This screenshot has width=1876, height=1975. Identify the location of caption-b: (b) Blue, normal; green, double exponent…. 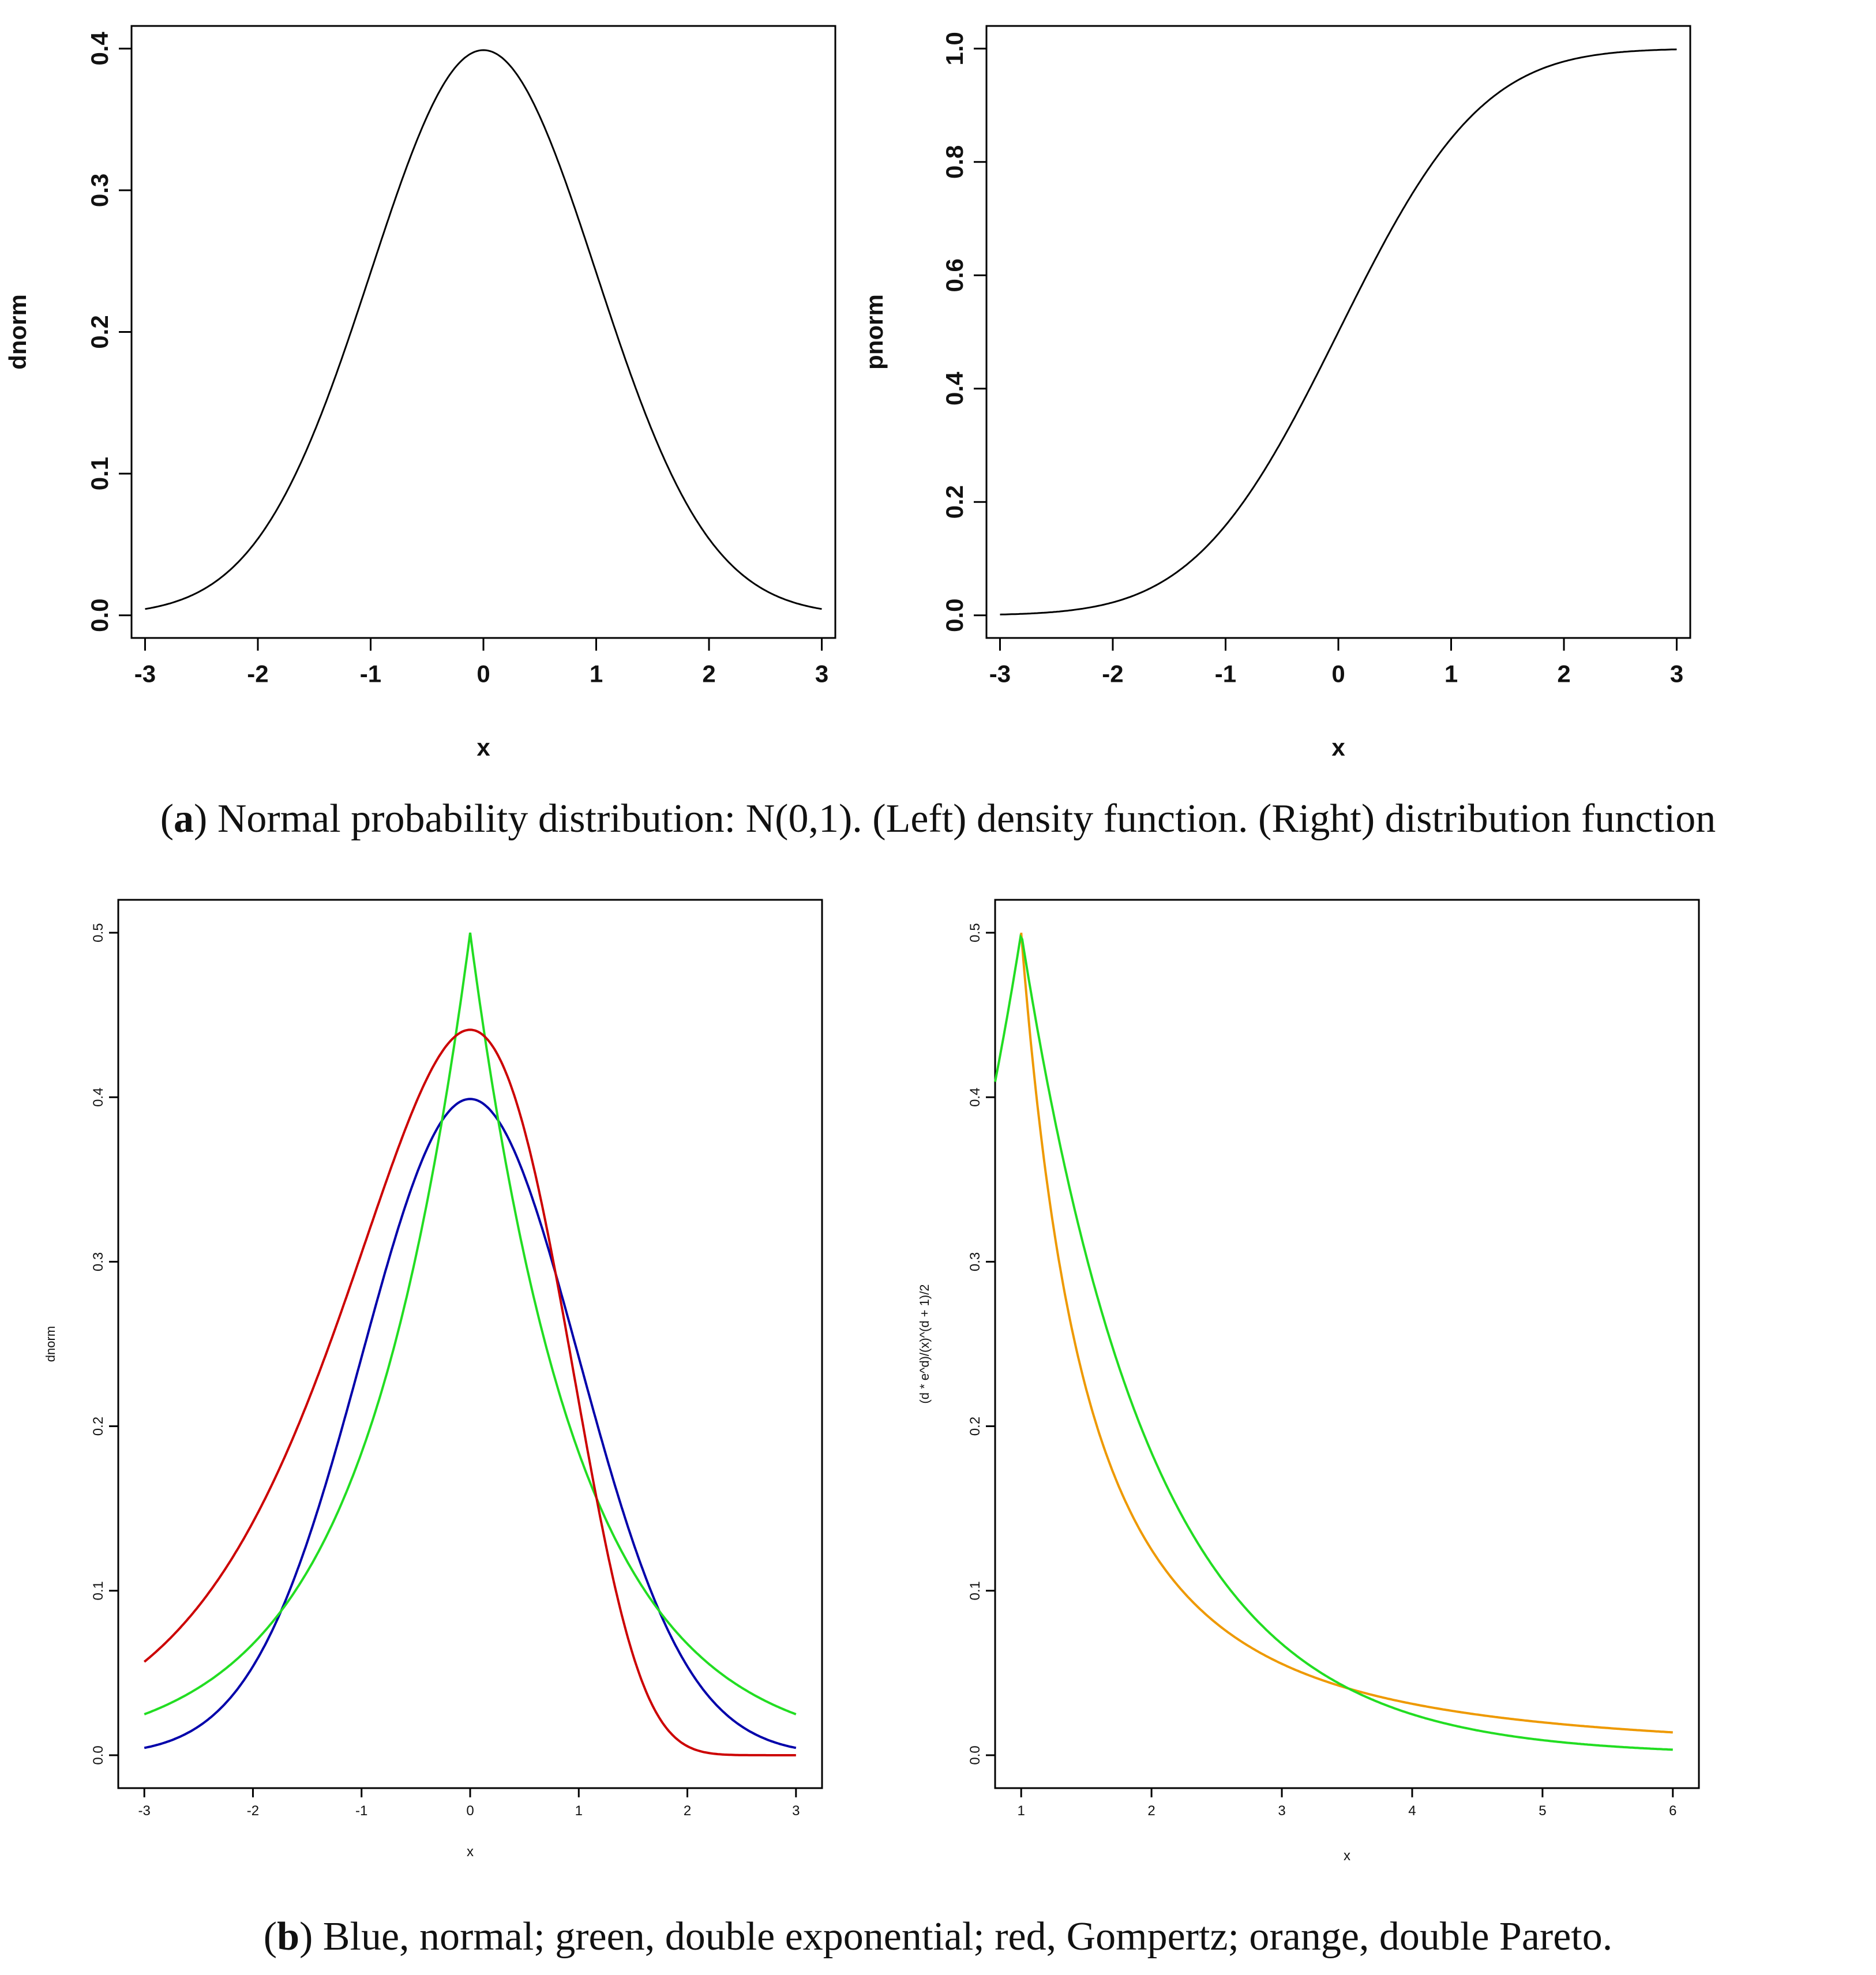
(938, 1936).